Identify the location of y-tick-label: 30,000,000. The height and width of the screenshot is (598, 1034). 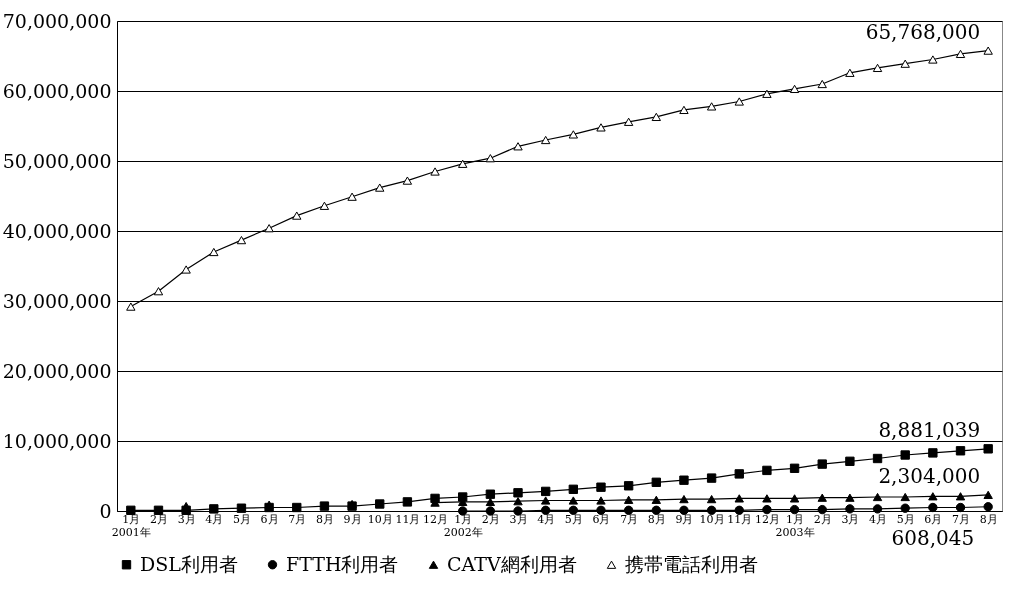
(57, 300).